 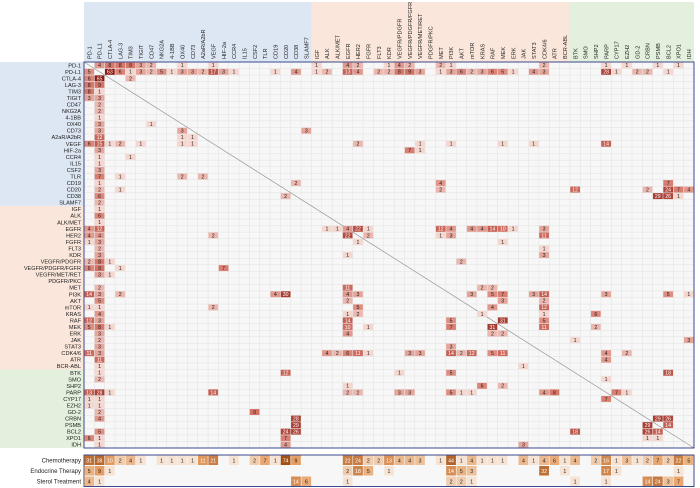 I want to click on heatmap-cell: 11, so click(x=502, y=353).